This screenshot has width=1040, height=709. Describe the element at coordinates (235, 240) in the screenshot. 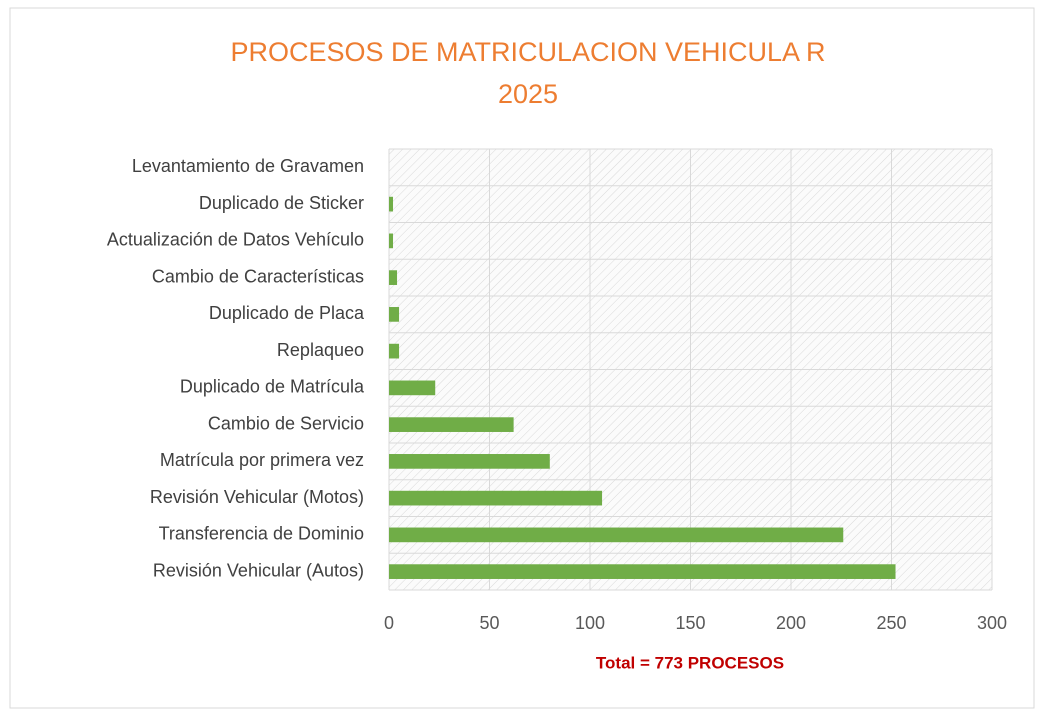

I see `y-tick-label: Actualización de Datos Vehículo` at that location.